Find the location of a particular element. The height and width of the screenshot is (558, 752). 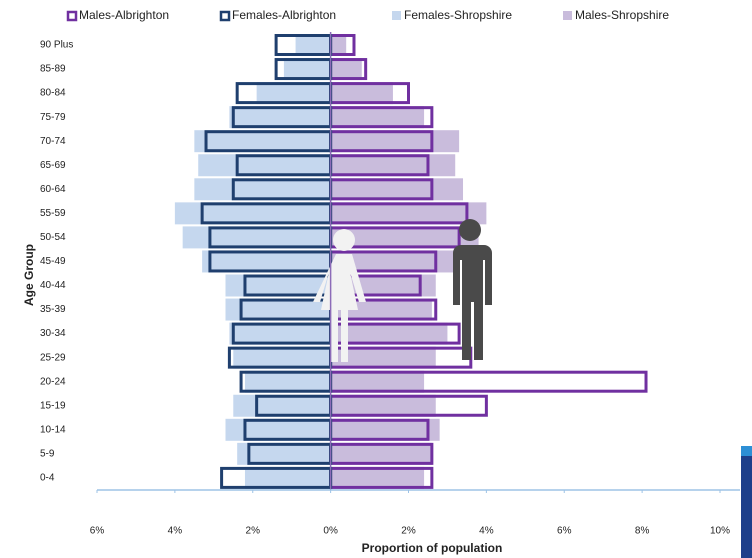

male-icon is located at coordinates (472, 289).